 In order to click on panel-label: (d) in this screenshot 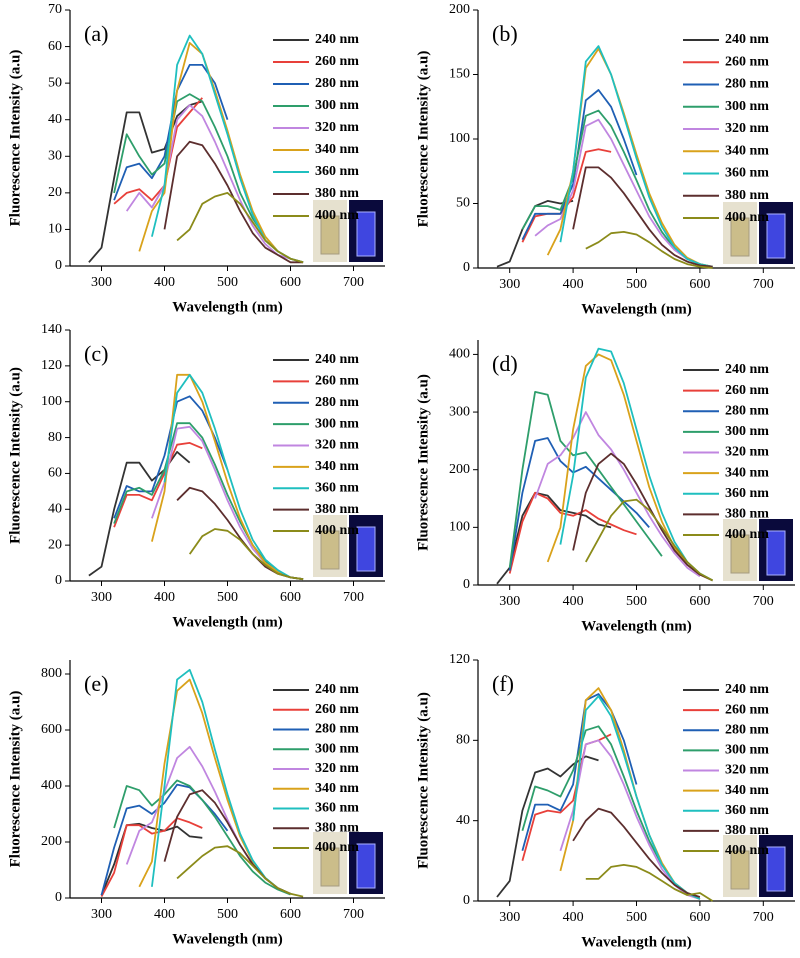, I will do `click(505, 363)`.